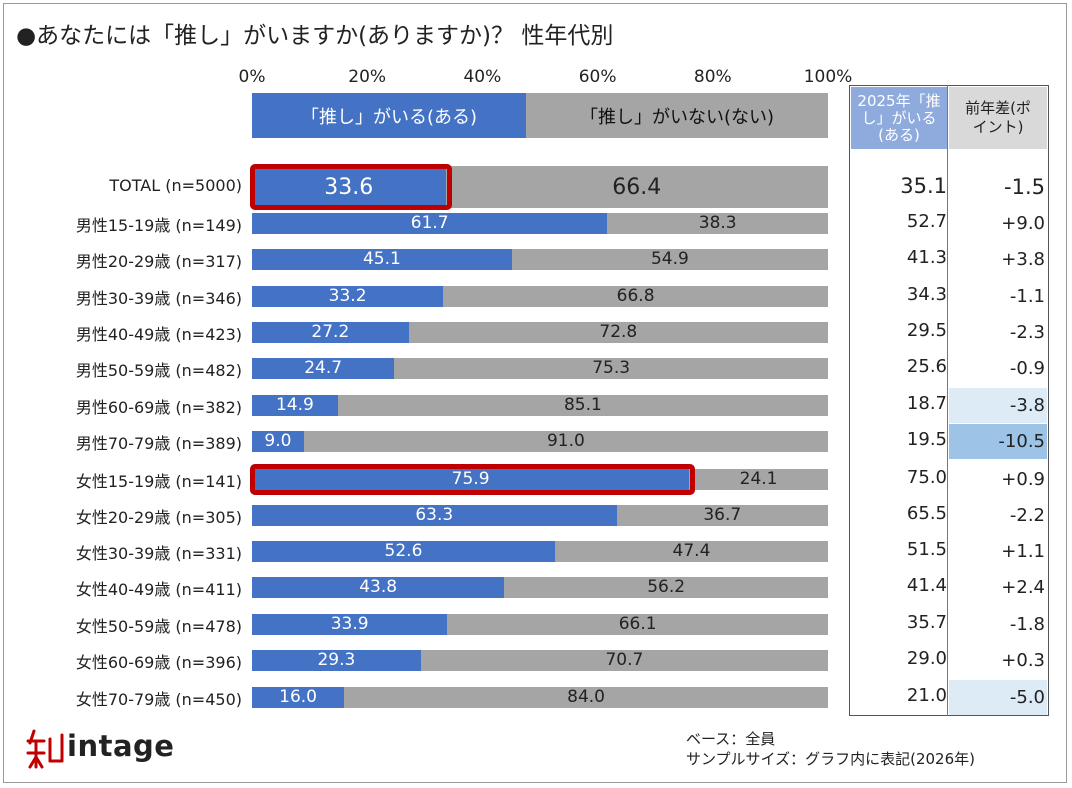  I want to click on value-2025: 35.7, so click(926, 622).